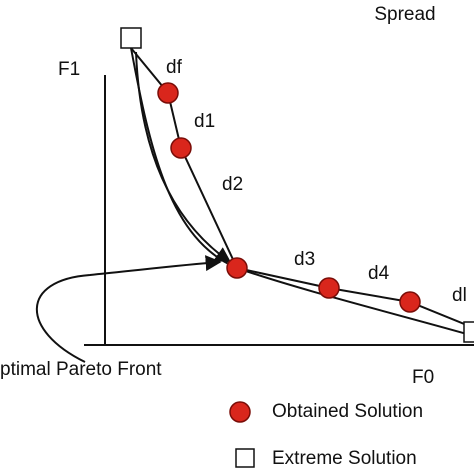 Image resolution: width=474 pixels, height=474 pixels. What do you see at coordinates (379, 273) in the screenshot?
I see `distance-label: d4` at bounding box center [379, 273].